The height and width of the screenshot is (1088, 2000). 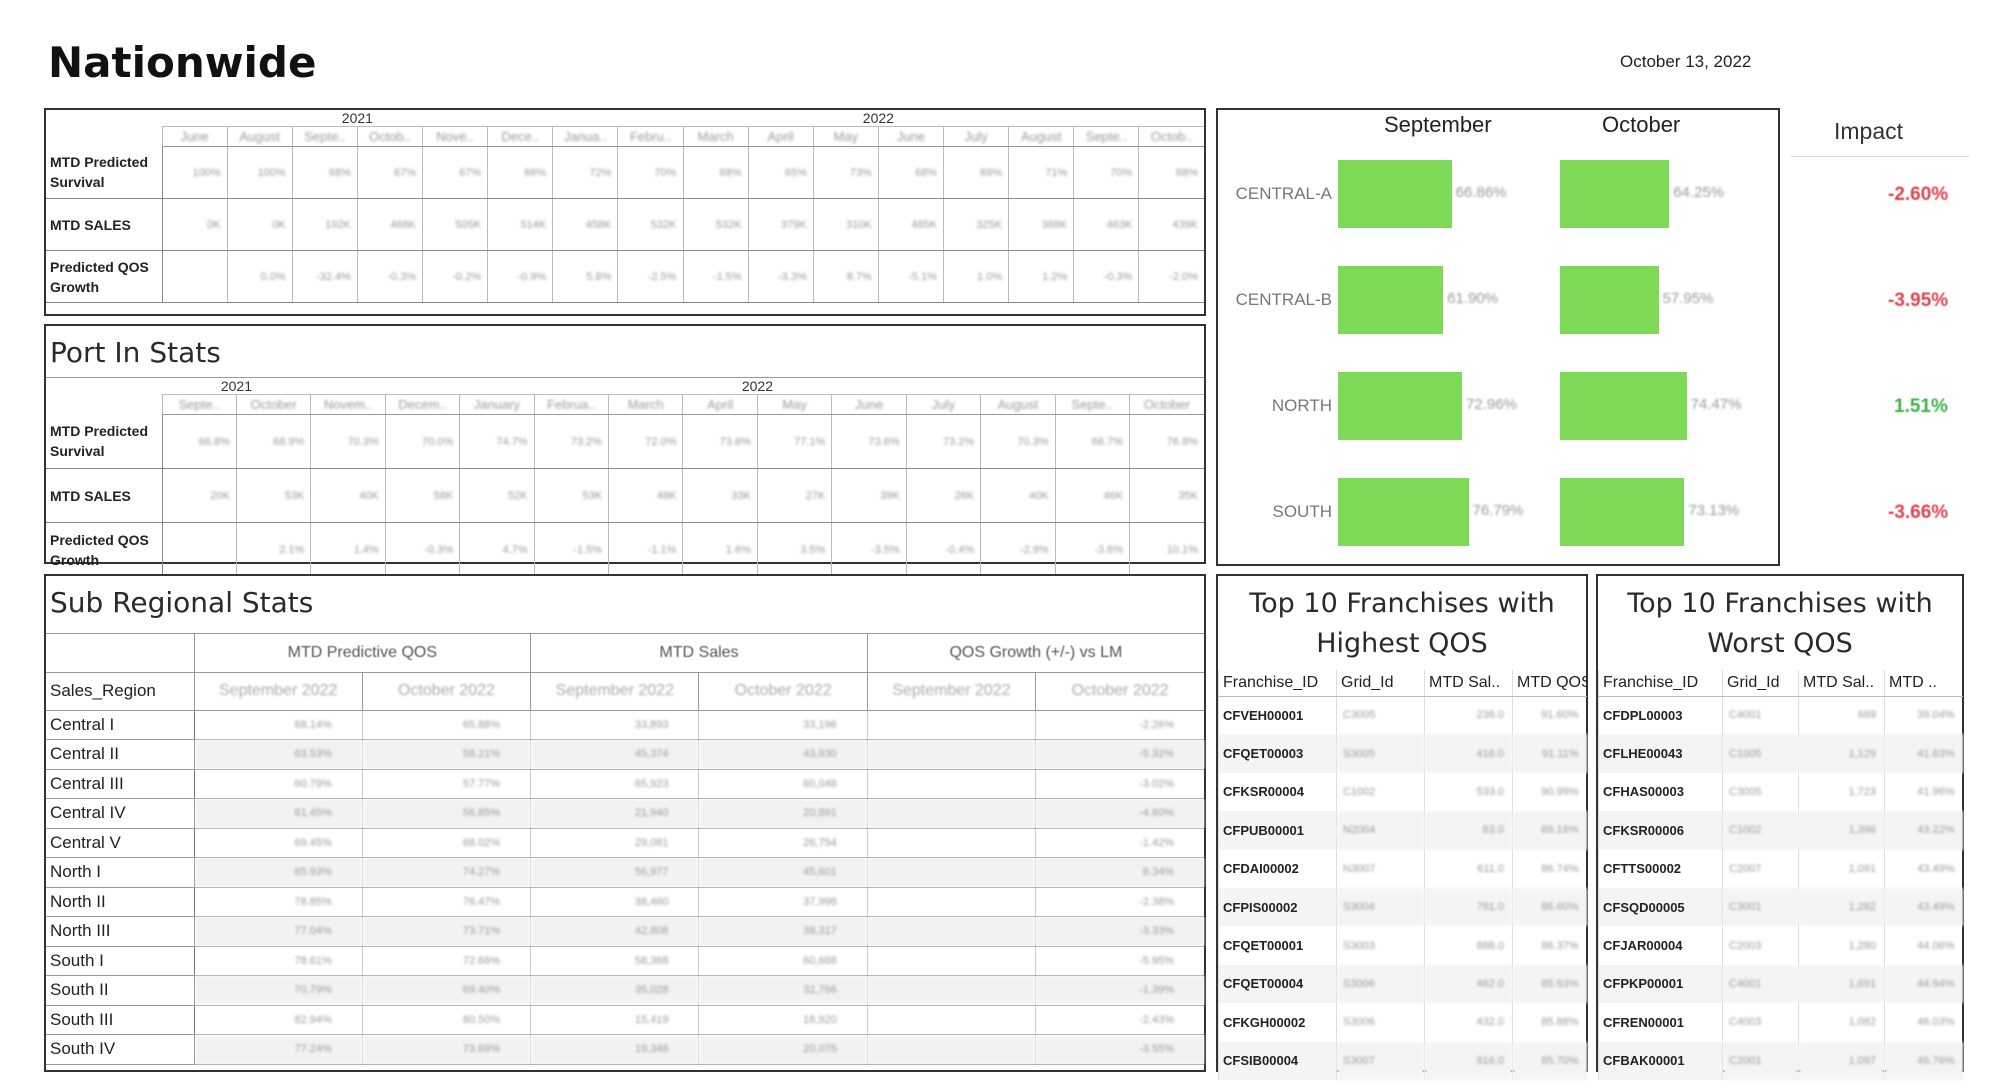 I want to click on franchise-id: CFQET00004, so click(x=1277, y=984).